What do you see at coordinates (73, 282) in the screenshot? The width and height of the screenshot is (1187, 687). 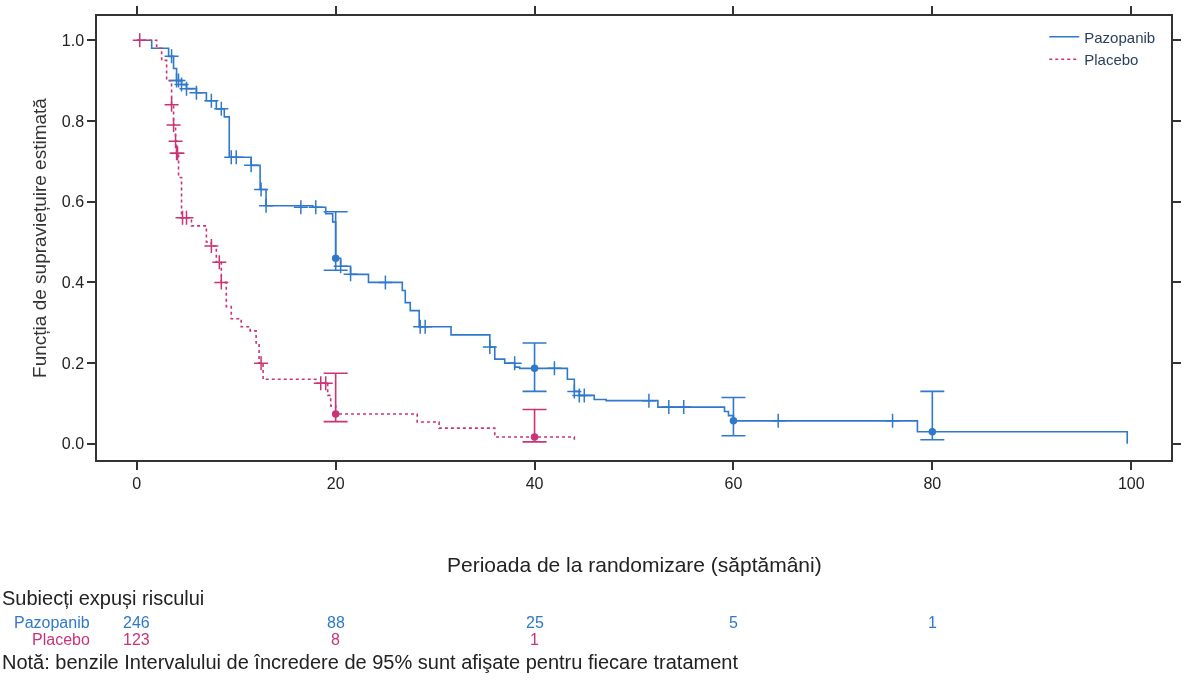 I see `y-tick-label: 0.4` at bounding box center [73, 282].